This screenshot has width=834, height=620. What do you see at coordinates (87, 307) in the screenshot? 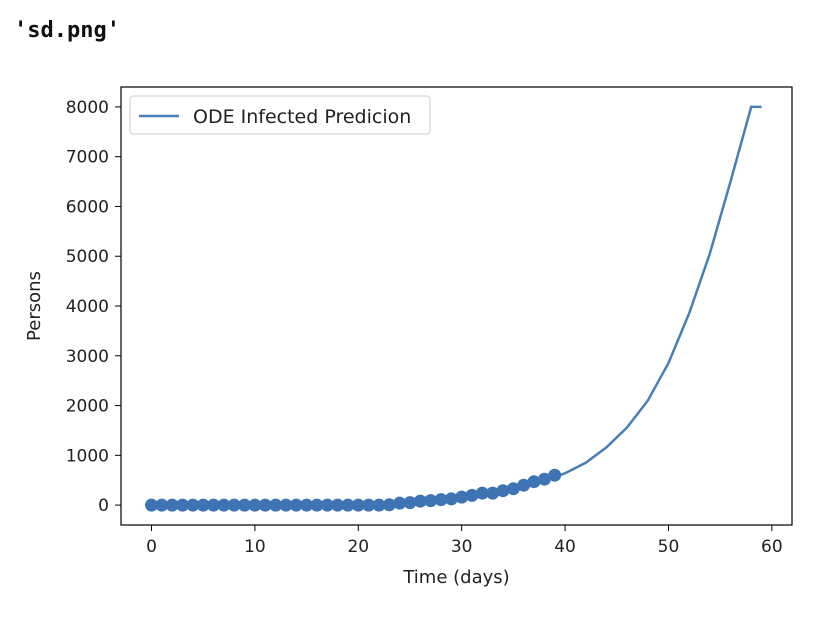
I see `y-tick-label: 4000` at bounding box center [87, 307].